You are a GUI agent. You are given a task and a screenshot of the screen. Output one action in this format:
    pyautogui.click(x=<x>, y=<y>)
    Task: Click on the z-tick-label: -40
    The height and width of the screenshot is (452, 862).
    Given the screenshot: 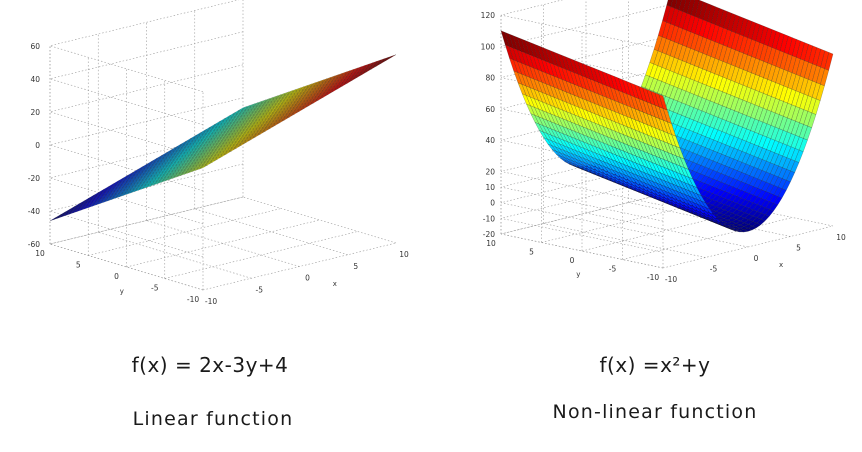 What is the action you would take?
    pyautogui.click(x=34, y=211)
    